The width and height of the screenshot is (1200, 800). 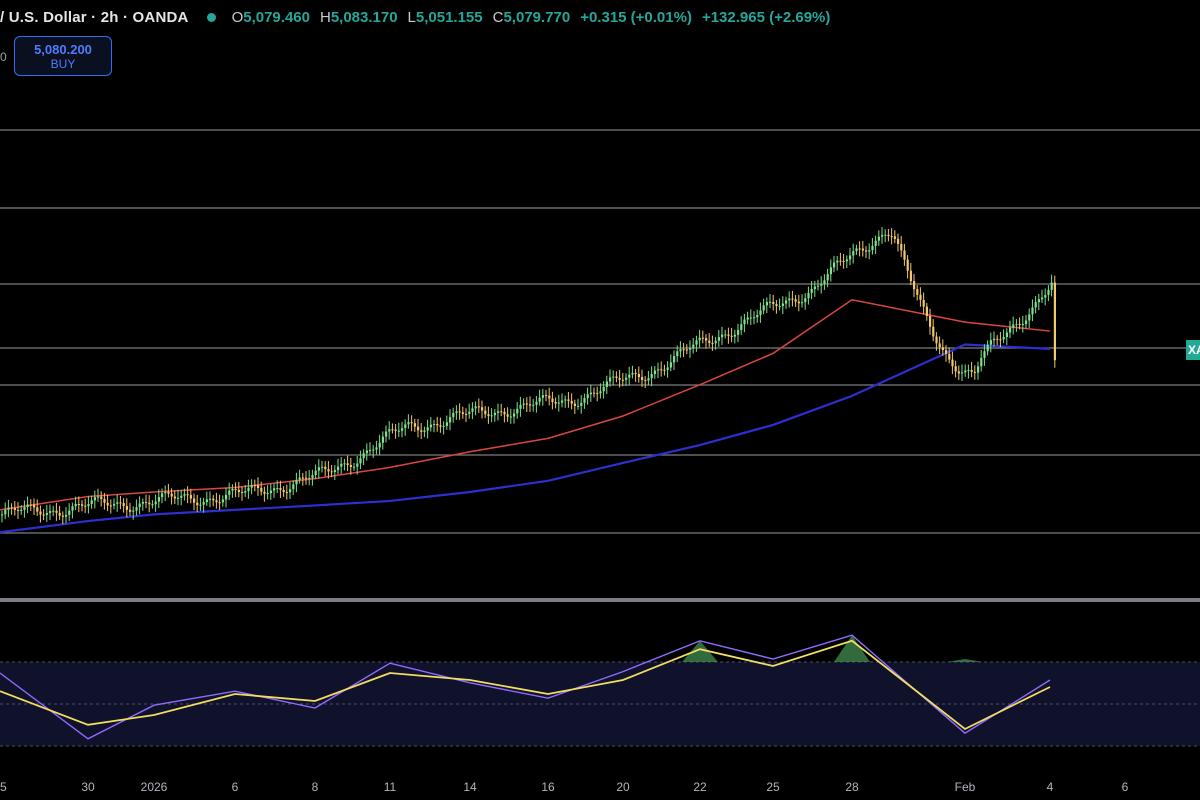 What do you see at coordinates (548, 787) in the screenshot?
I see `time-tick-label: 16` at bounding box center [548, 787].